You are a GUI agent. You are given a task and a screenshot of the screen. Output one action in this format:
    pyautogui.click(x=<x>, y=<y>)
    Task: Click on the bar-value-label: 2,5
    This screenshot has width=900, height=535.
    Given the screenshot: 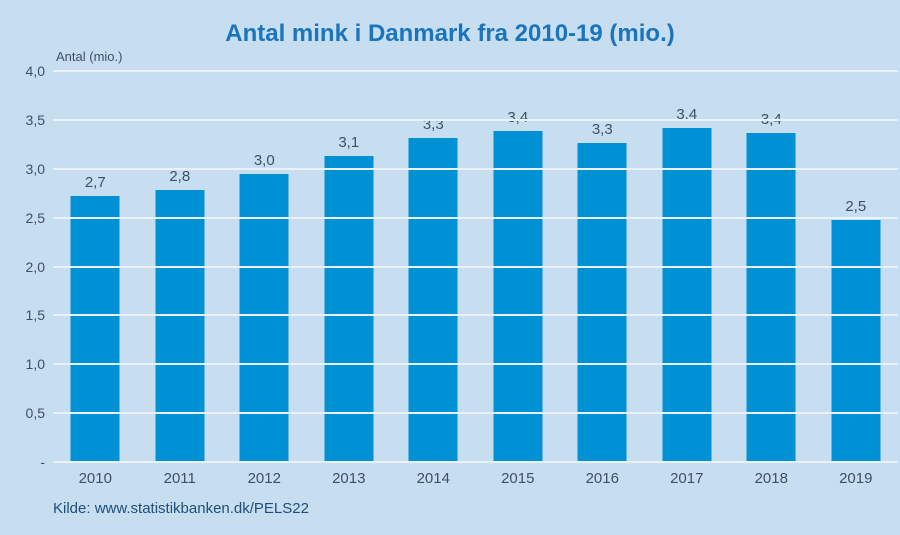 What is the action you would take?
    pyautogui.click(x=856, y=206)
    